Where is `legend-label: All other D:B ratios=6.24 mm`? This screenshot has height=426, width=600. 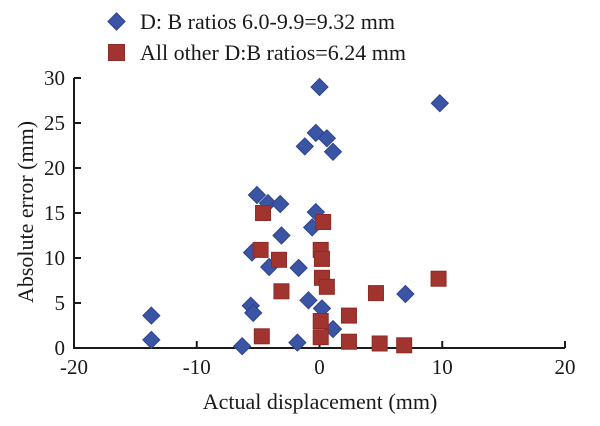 legend-label: All other D:B ratios=6.24 mm is located at coordinates (273, 52).